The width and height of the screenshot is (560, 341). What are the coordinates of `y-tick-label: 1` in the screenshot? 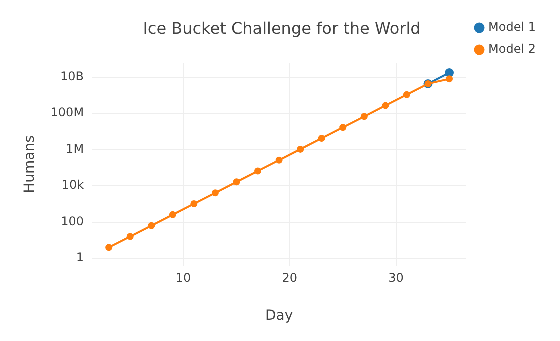 It's located at (80, 257).